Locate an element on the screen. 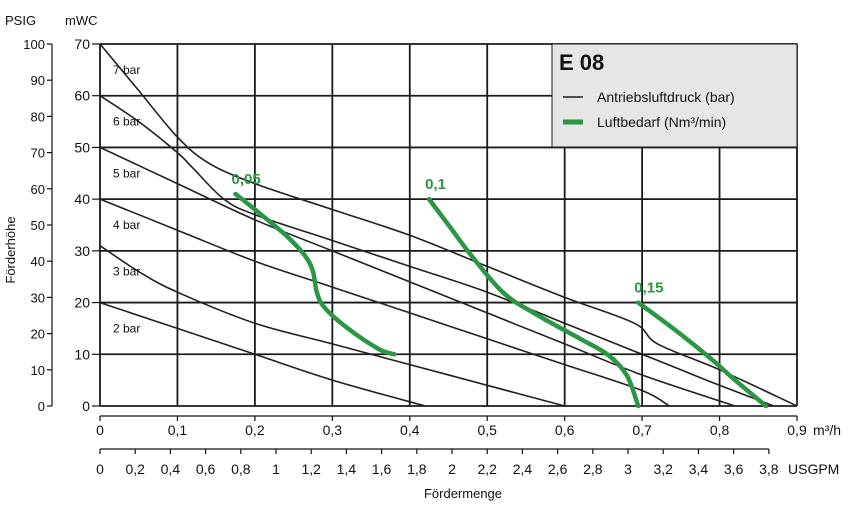  m3h-tick-label: 0,9 is located at coordinates (797, 430).